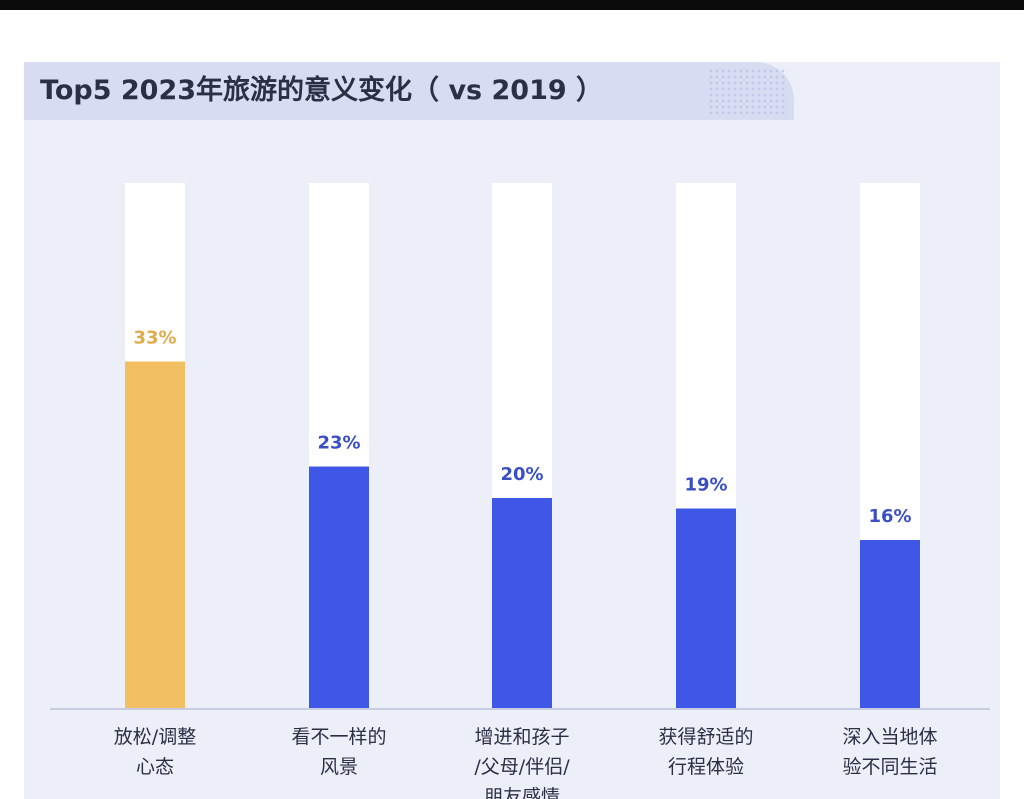 This screenshot has width=1024, height=799. I want to click on category-label-3: 增进和孩子/父母/伴侣/朋友感情, so click(522, 760).